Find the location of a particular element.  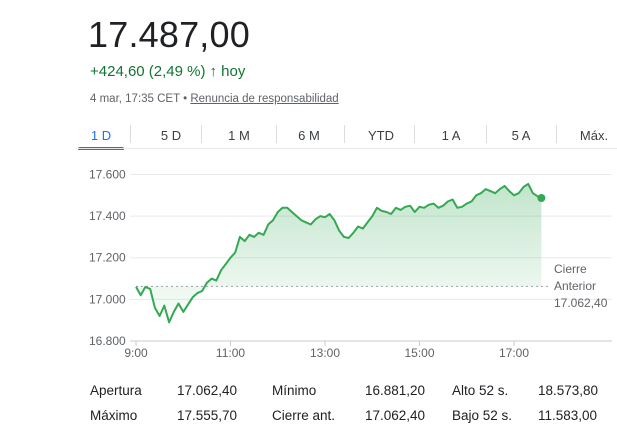

disclaimer-link: Renuncia de responsabilidad is located at coordinates (264, 99).